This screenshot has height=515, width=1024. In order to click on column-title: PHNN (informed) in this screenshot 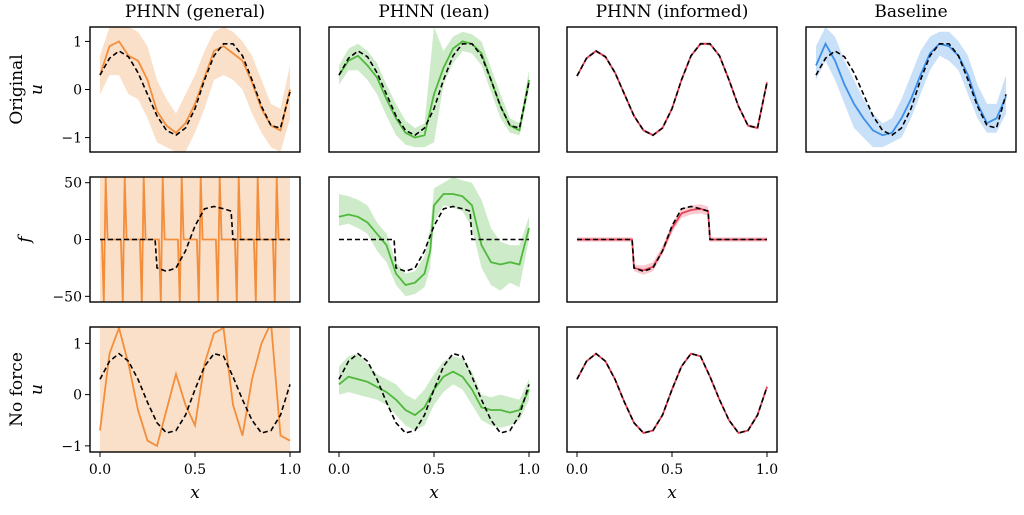, I will do `click(672, 12)`.